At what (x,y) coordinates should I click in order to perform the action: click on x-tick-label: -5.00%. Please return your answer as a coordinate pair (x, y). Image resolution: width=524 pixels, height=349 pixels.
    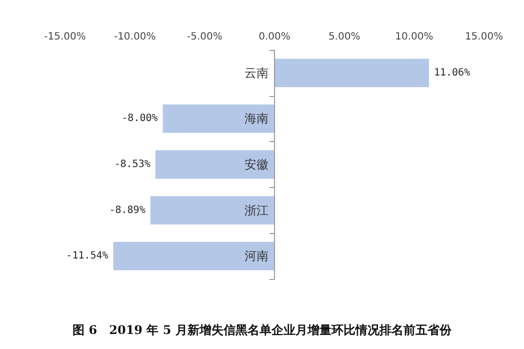
    Looking at the image, I should click on (204, 37).